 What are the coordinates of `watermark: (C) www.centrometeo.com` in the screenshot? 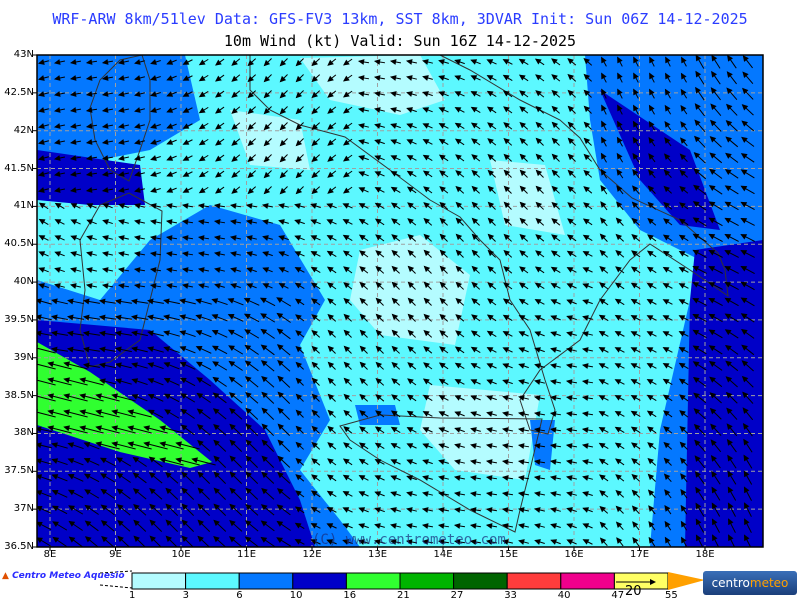 It's located at (409, 540).